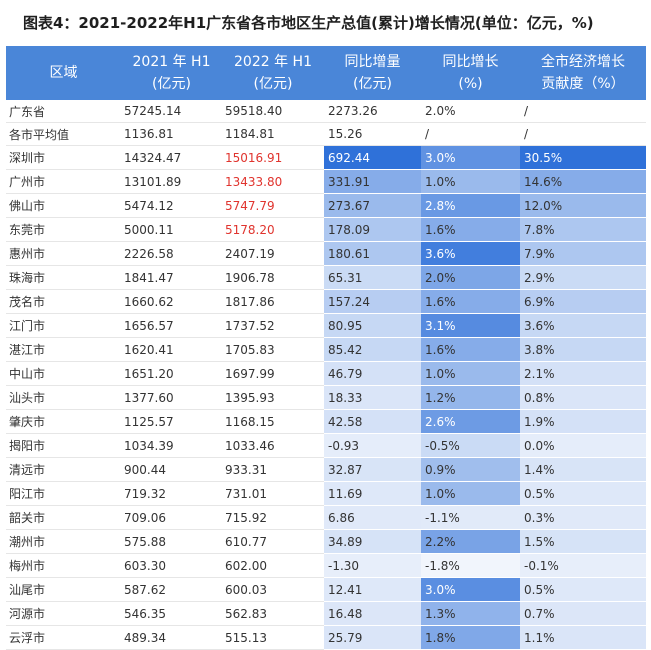 The image size is (651, 650). I want to click on table-row: 阳江市 719.32 731.01 11.69 1.0% 0.5%, so click(326, 493).